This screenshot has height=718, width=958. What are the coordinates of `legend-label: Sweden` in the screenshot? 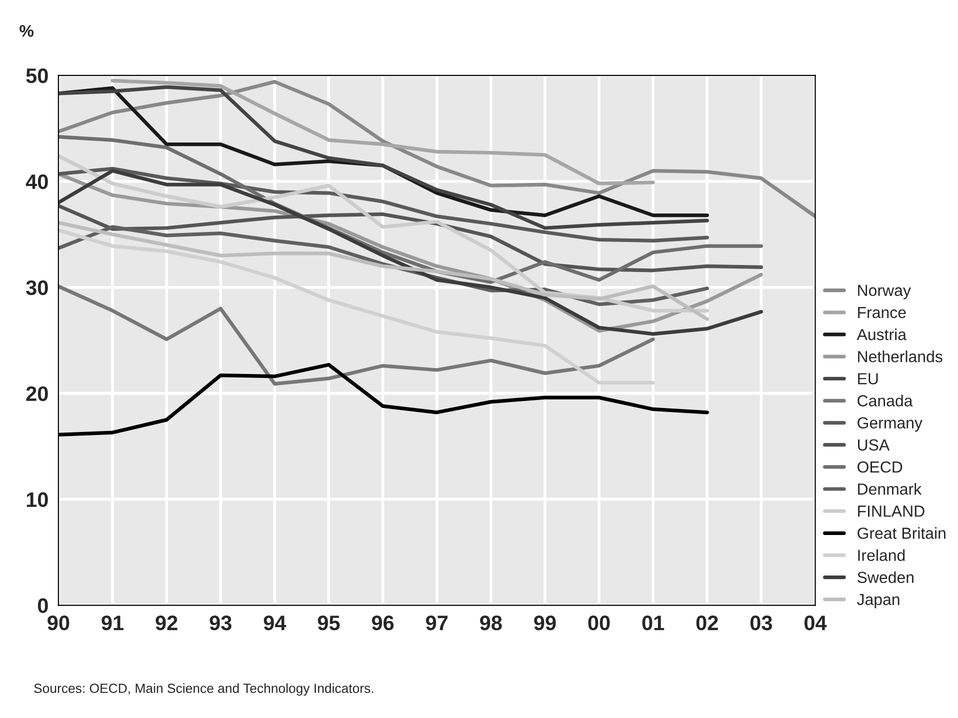 It's located at (886, 577).